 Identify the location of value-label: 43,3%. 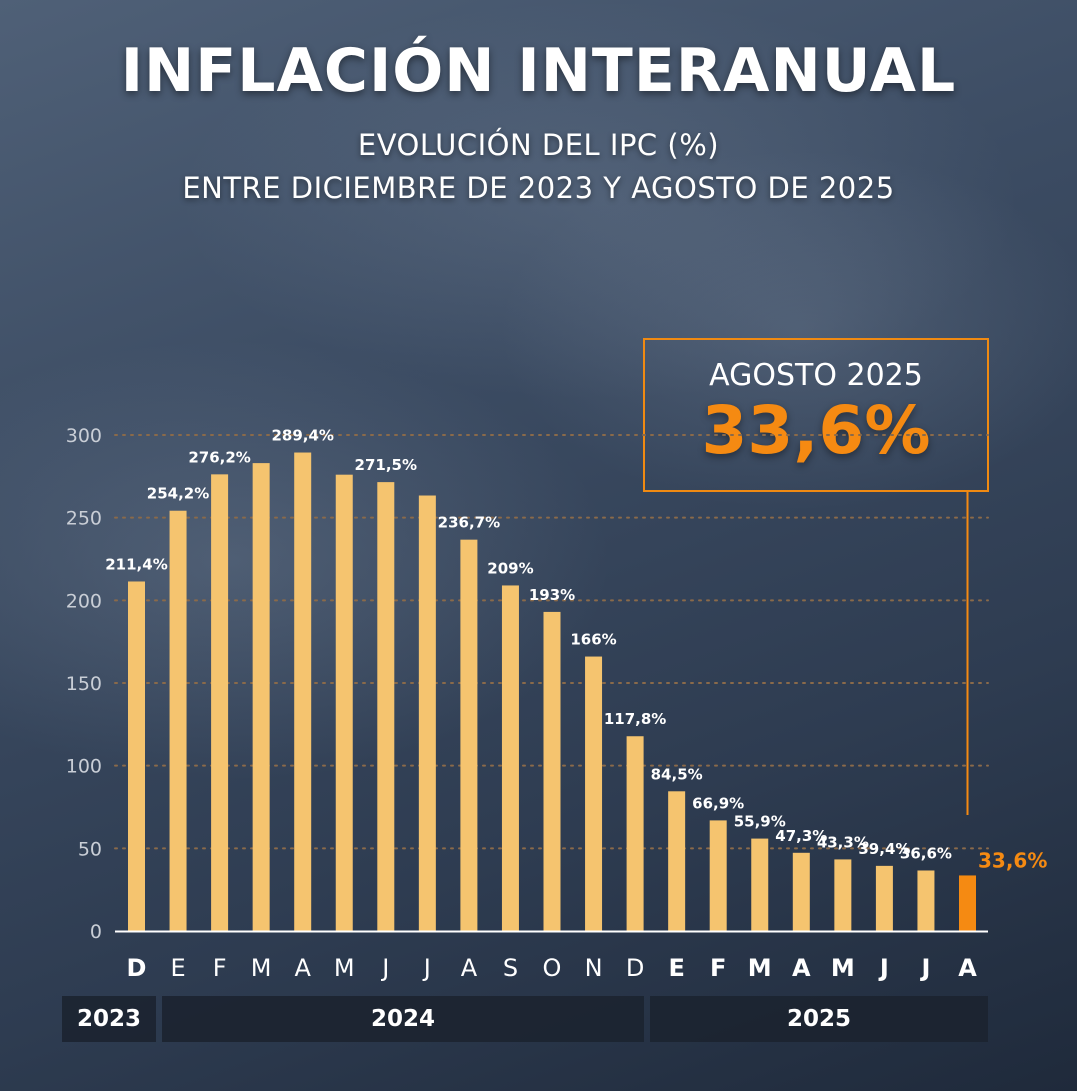
(843, 842).